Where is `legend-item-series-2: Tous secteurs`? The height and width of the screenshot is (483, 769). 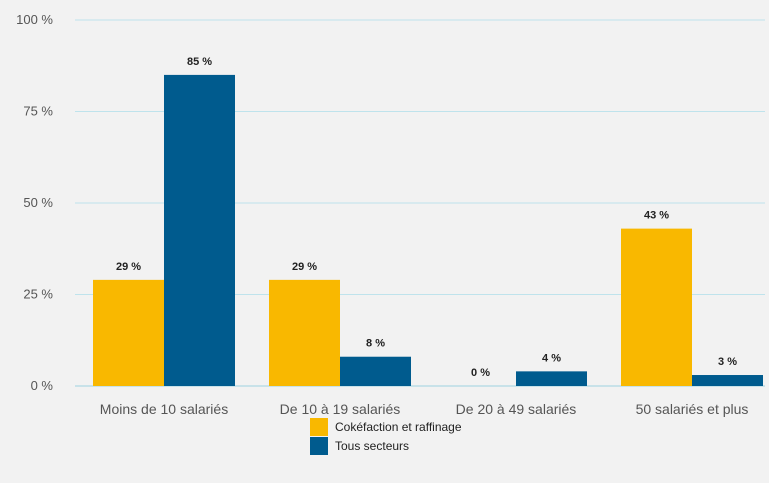
legend-item-series-2: Tous secteurs is located at coordinates (386, 445).